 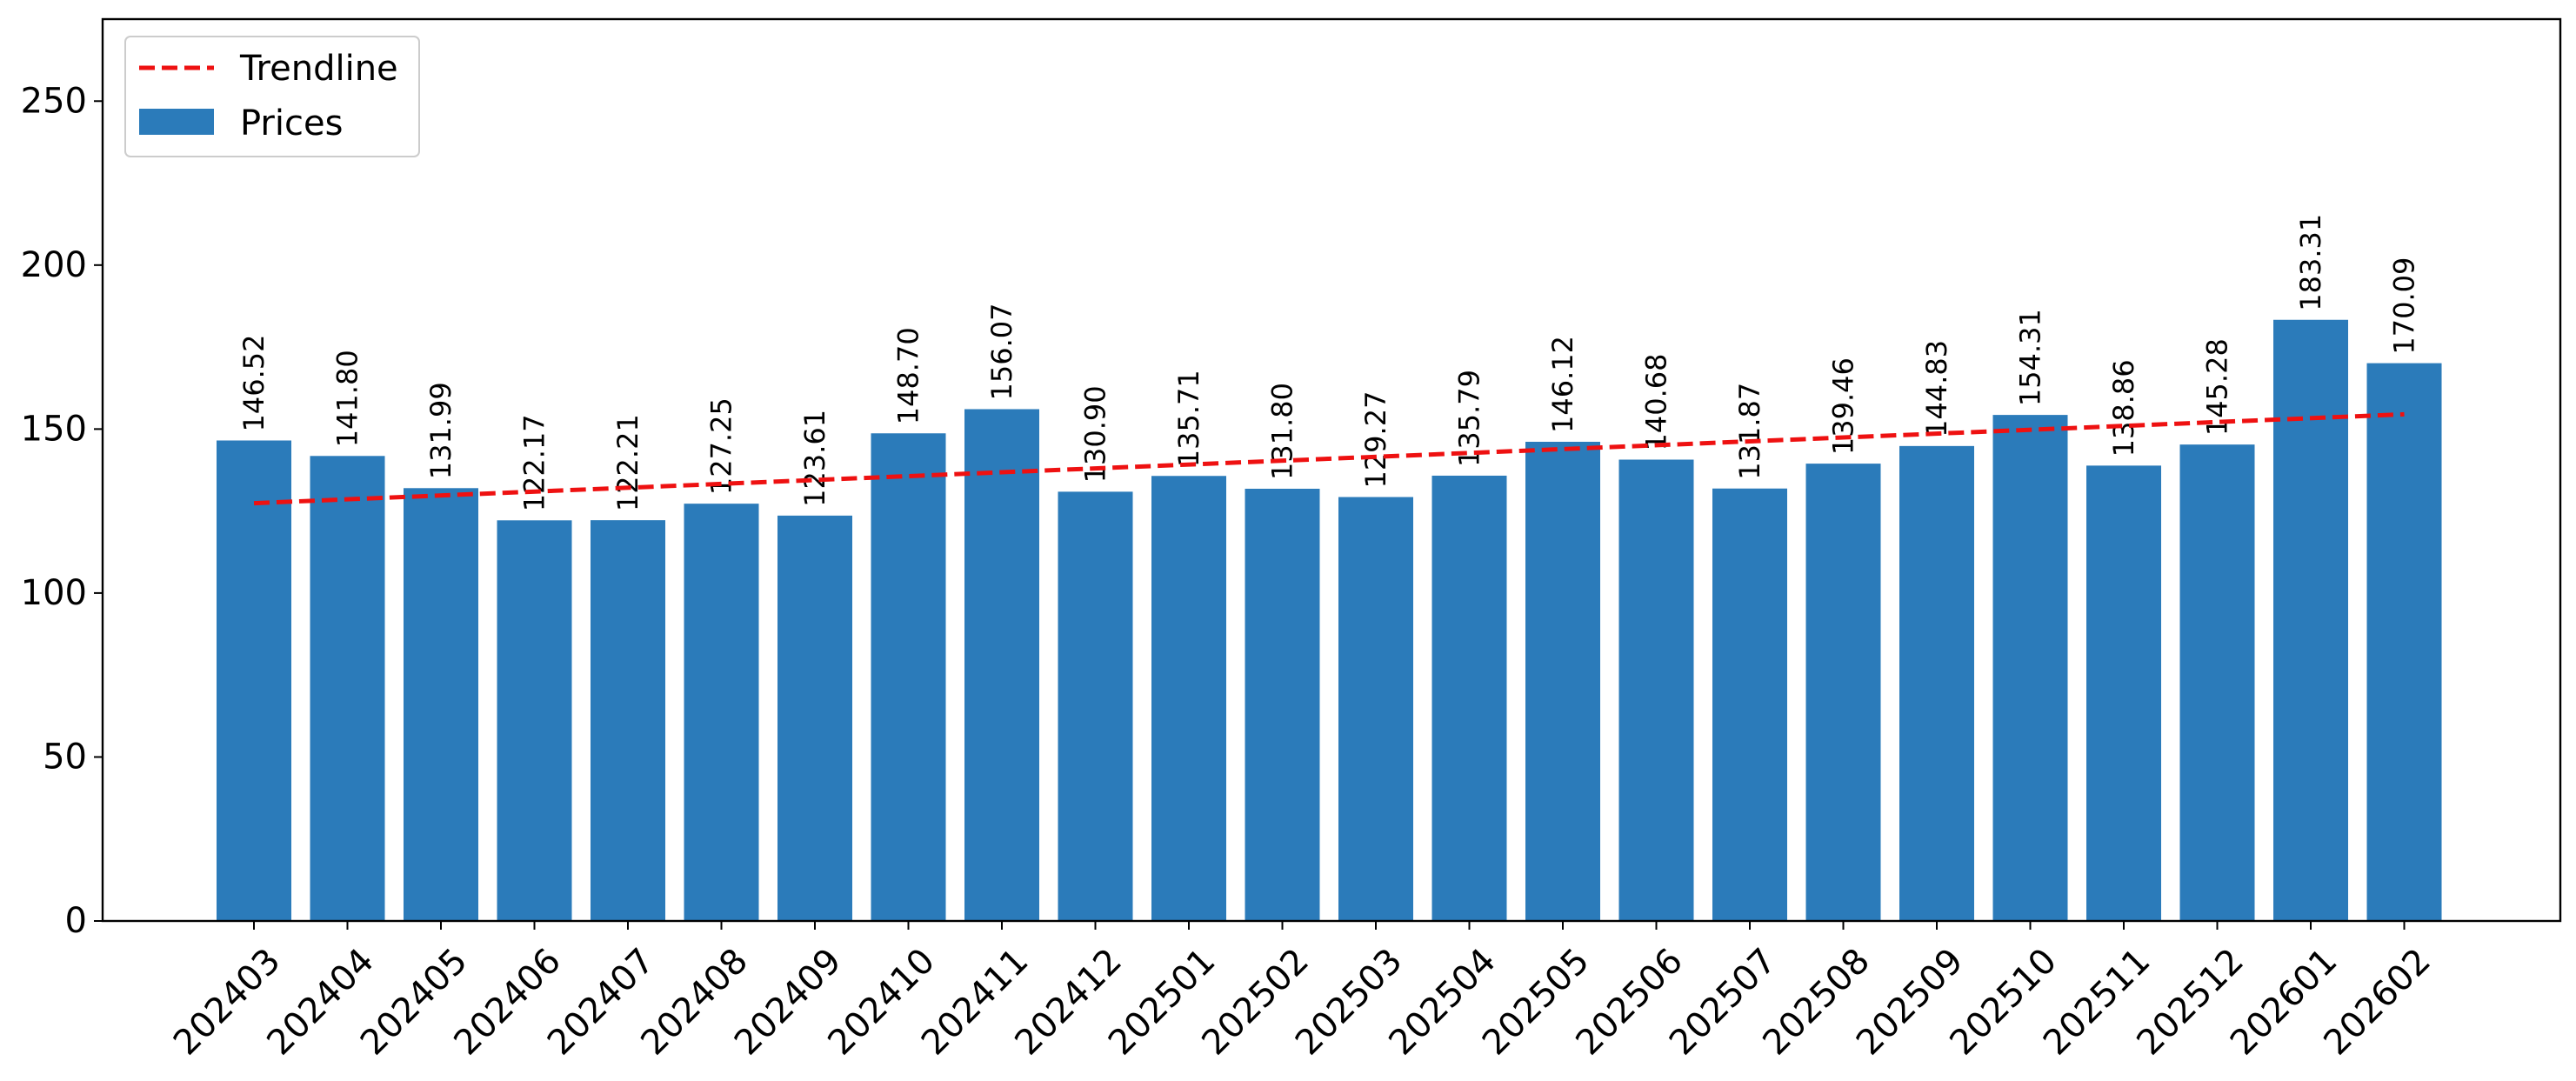 What do you see at coordinates (54, 593) in the screenshot?
I see `y-tick-label: 100` at bounding box center [54, 593].